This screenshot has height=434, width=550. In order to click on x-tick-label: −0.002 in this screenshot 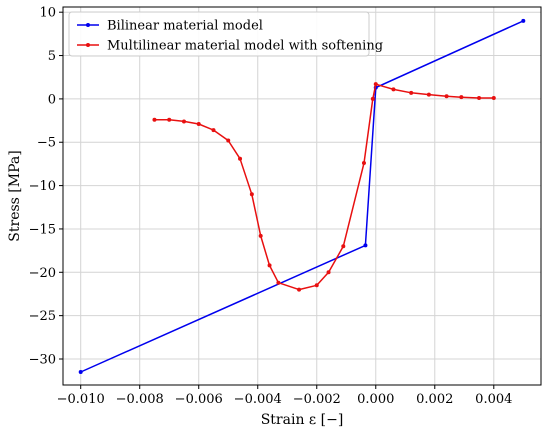, I will do `click(317, 399)`.